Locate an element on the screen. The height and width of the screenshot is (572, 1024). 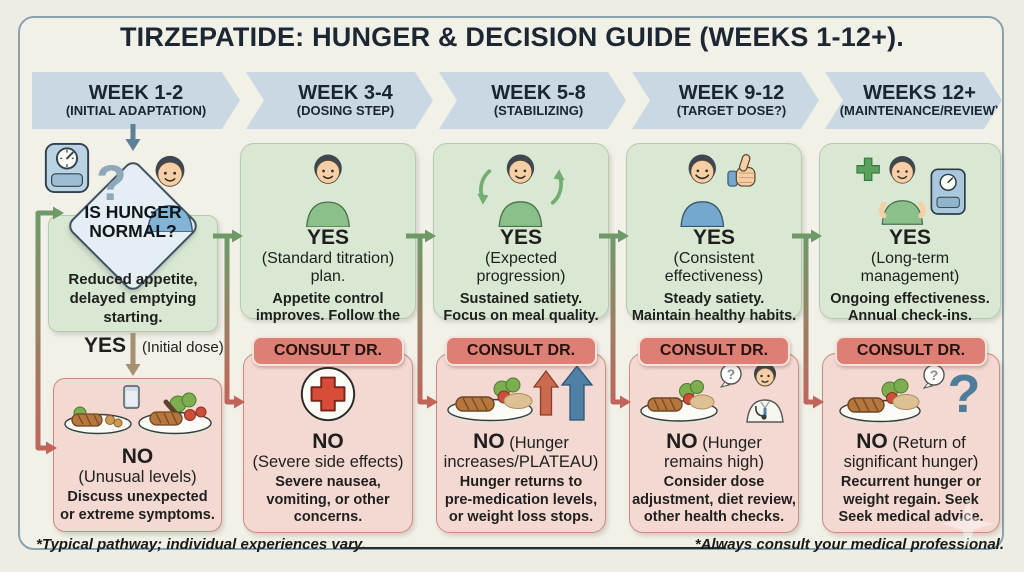
timeline-phase-label: (TARGET DOSE?) is located at coordinates (731, 111).